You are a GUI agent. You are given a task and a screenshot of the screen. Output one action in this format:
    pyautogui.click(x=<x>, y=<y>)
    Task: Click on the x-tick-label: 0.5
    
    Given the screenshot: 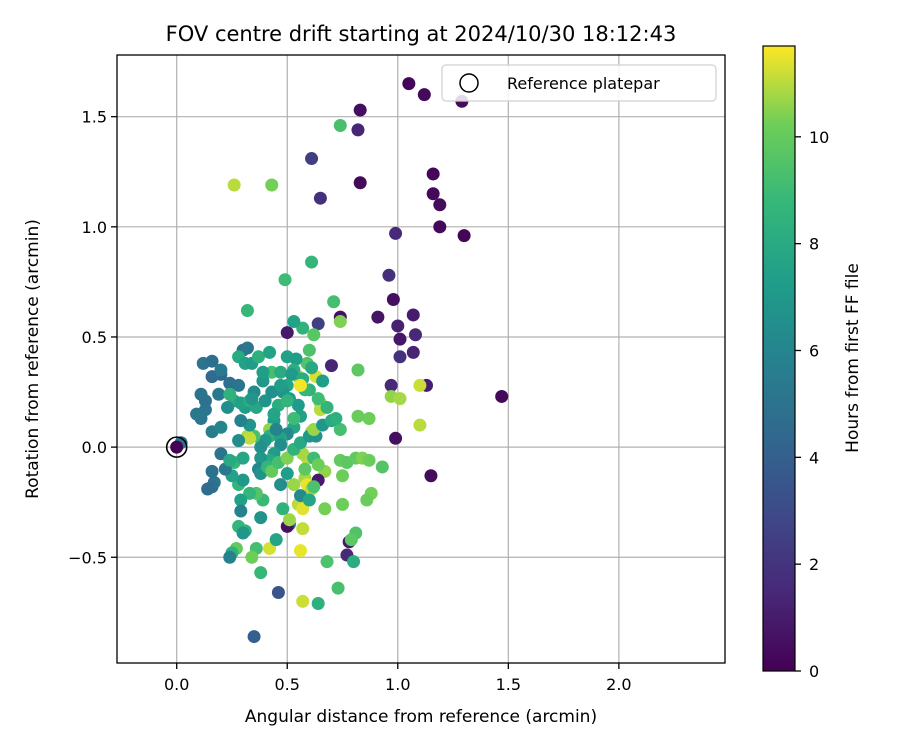 What is the action you would take?
    pyautogui.click(x=287, y=684)
    